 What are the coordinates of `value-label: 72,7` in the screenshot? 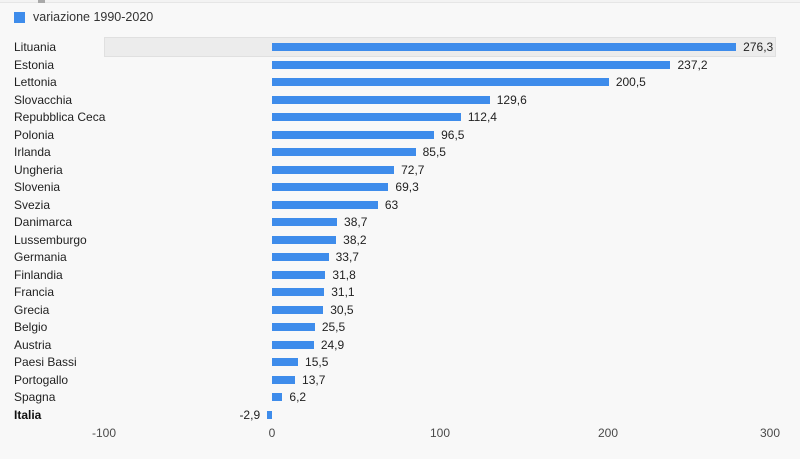 It's located at (413, 169).